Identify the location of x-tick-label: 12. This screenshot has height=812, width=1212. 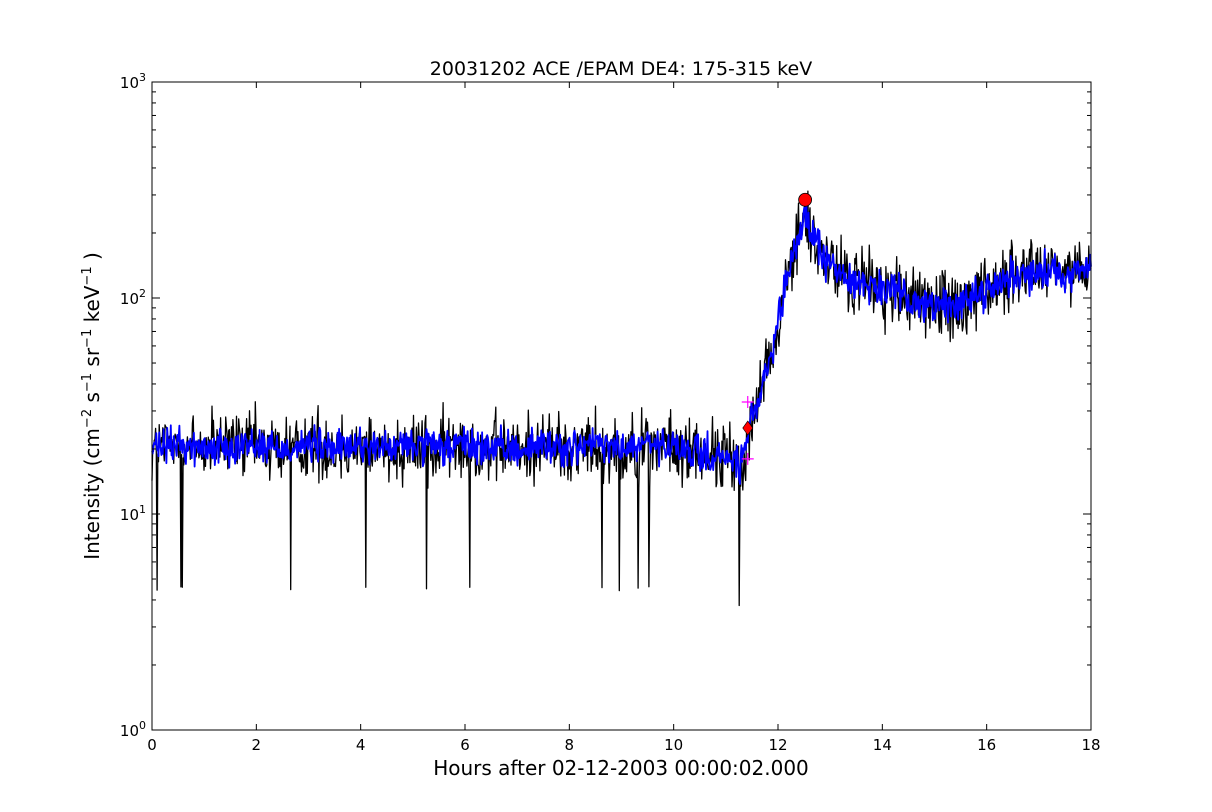
(777, 745).